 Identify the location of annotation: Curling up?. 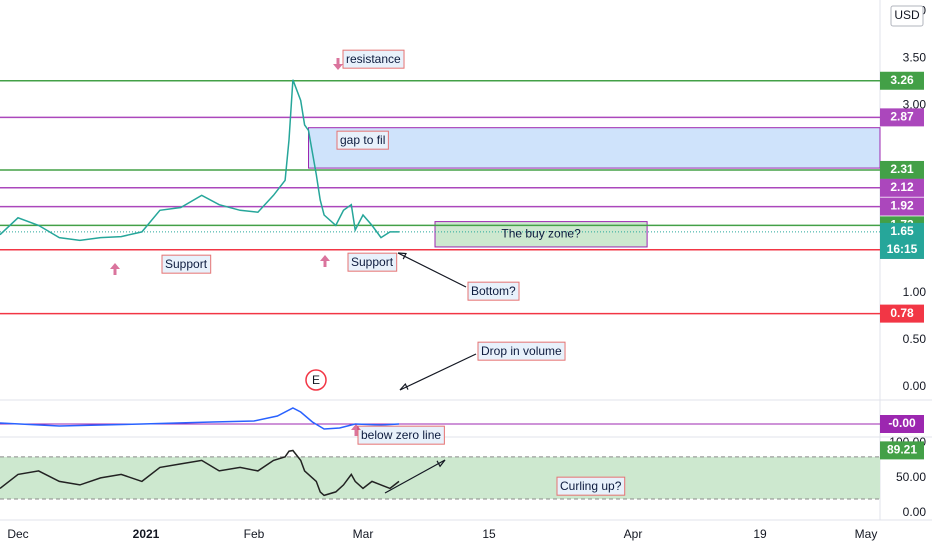
(591, 486).